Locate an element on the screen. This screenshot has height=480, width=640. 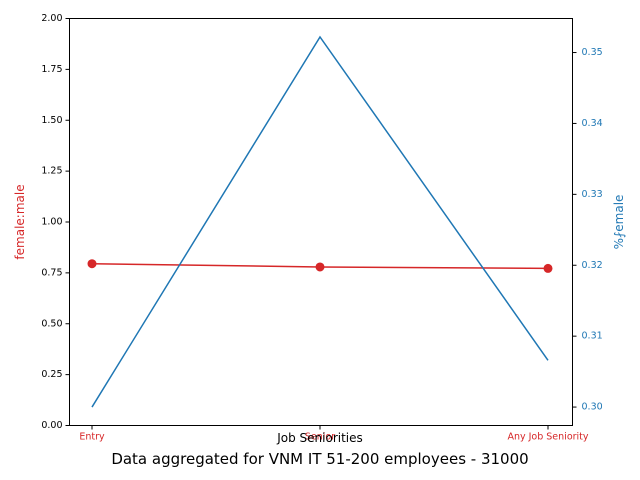
right-tick-label: 0.34 is located at coordinates (592, 123).